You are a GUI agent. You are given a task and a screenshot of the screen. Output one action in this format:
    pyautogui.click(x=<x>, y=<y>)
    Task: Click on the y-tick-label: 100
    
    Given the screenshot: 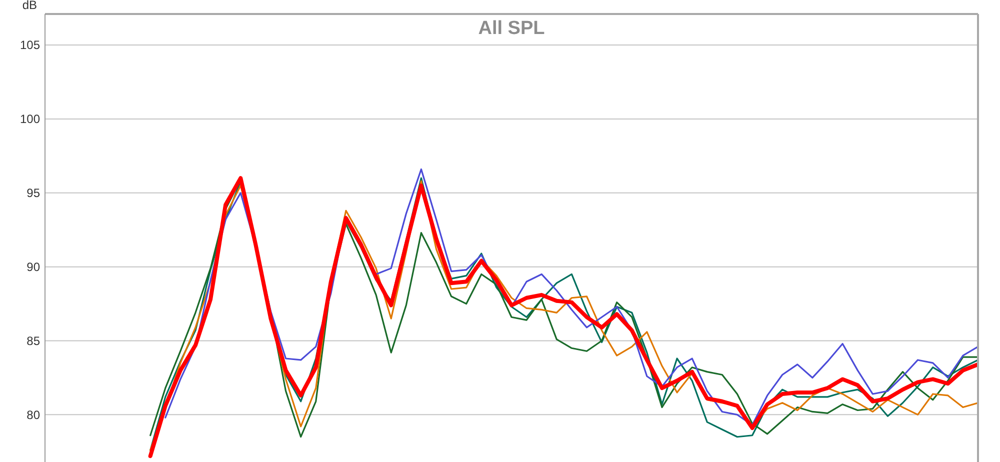 What is the action you would take?
    pyautogui.click(x=30, y=119)
    